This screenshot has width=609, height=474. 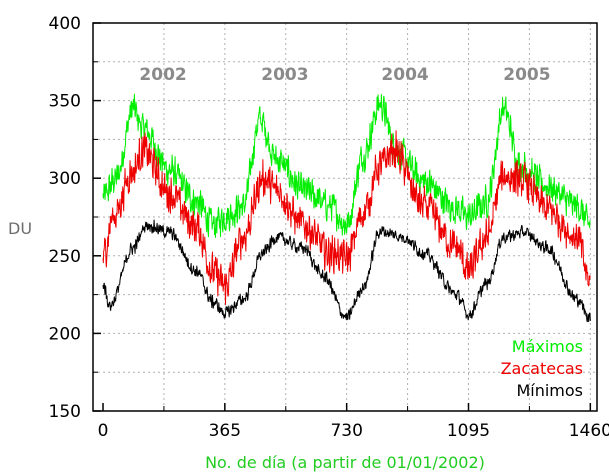 What do you see at coordinates (20, 228) in the screenshot?
I see `y-axis-label: DU` at bounding box center [20, 228].